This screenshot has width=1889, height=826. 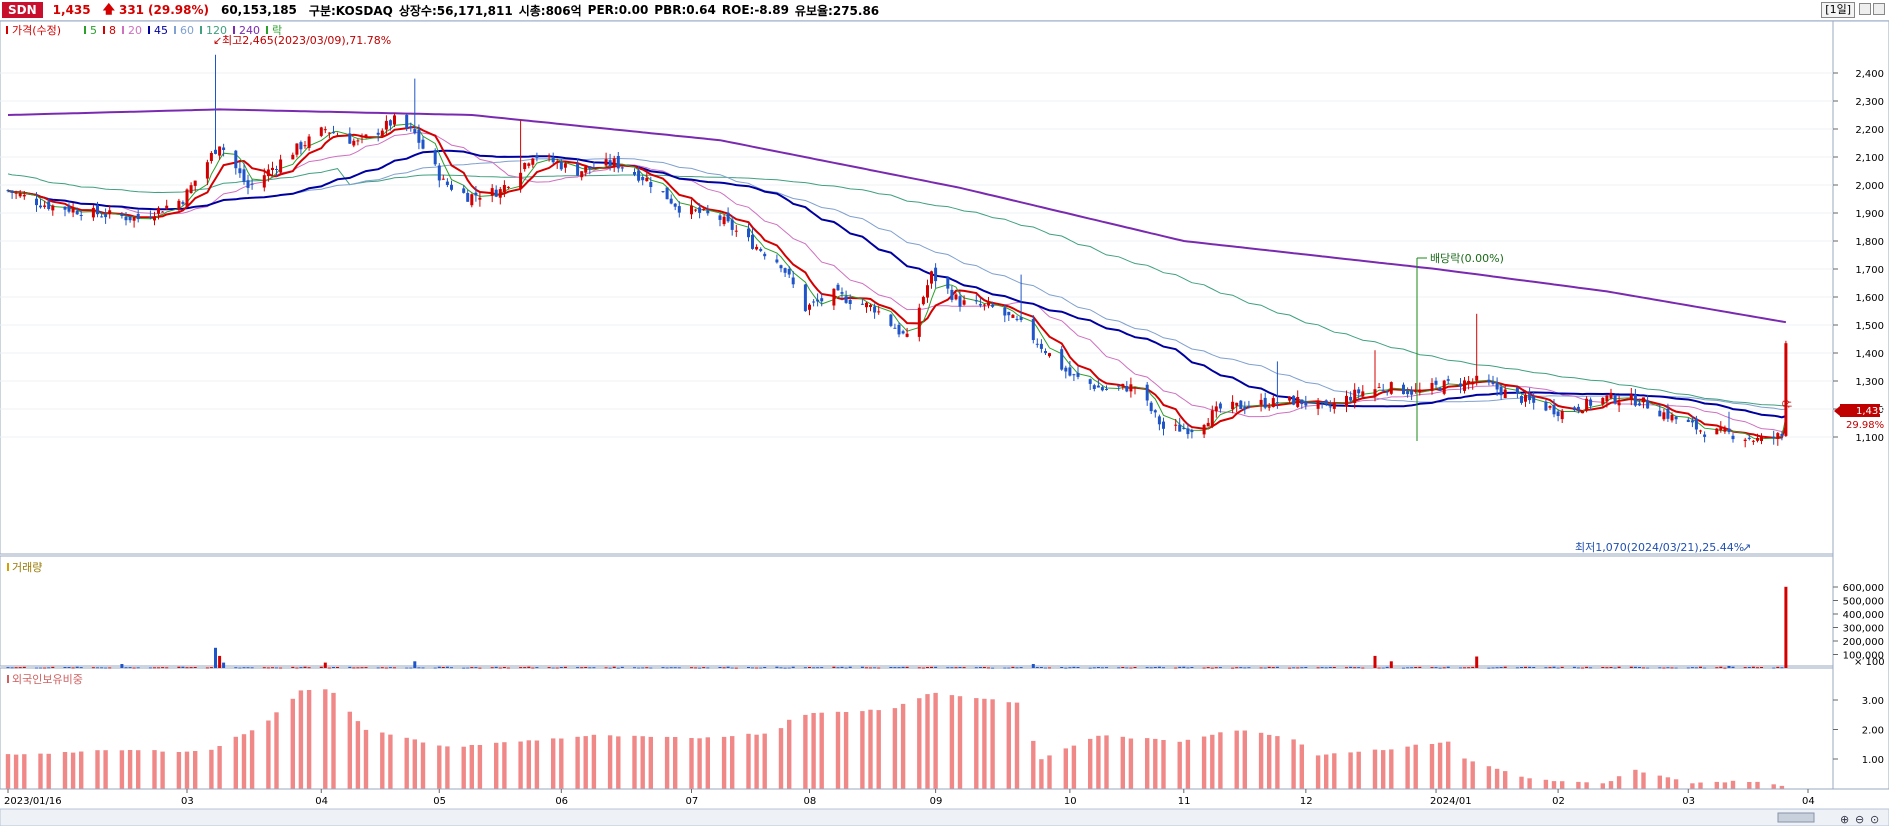 What do you see at coordinates (104, 30) in the screenshot?
I see `legend-swatch` at bounding box center [104, 30].